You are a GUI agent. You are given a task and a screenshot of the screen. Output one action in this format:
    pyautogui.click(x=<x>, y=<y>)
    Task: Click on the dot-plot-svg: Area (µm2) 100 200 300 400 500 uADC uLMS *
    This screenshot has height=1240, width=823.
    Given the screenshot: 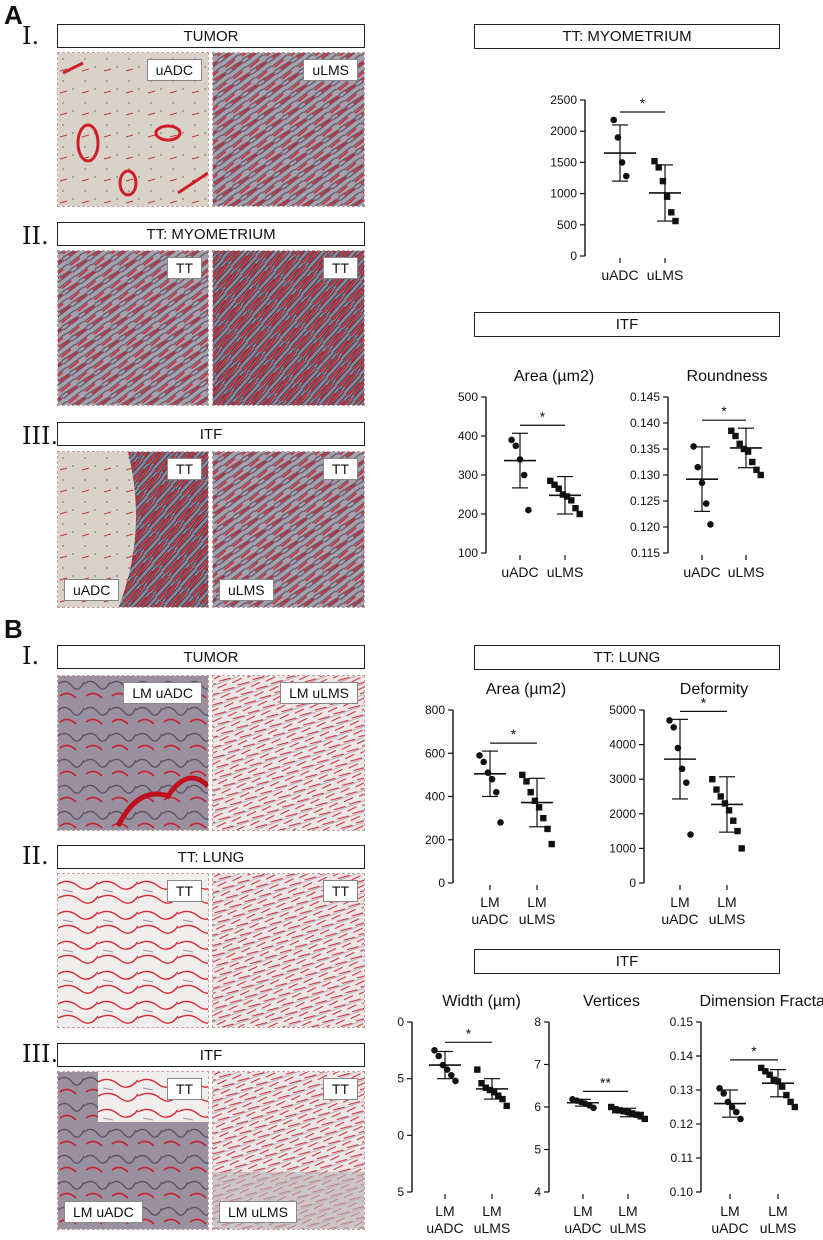 What is the action you would take?
    pyautogui.click(x=526, y=474)
    